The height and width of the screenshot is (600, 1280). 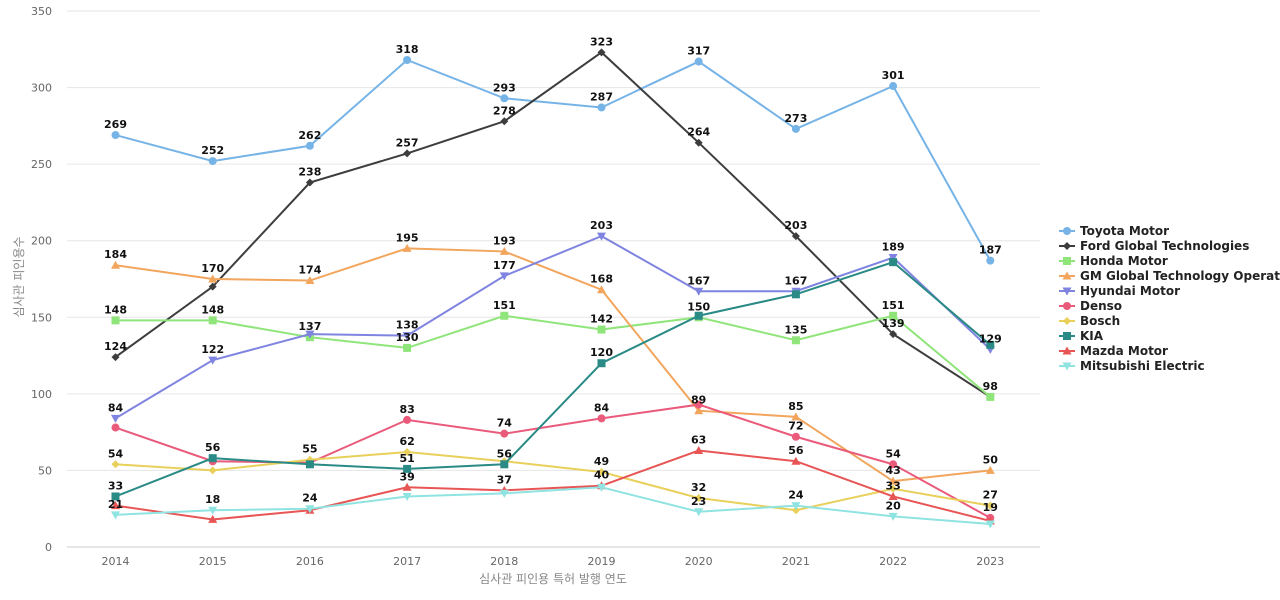 What do you see at coordinates (1081, 336) in the screenshot?
I see `legend-item: KIA` at bounding box center [1081, 336].